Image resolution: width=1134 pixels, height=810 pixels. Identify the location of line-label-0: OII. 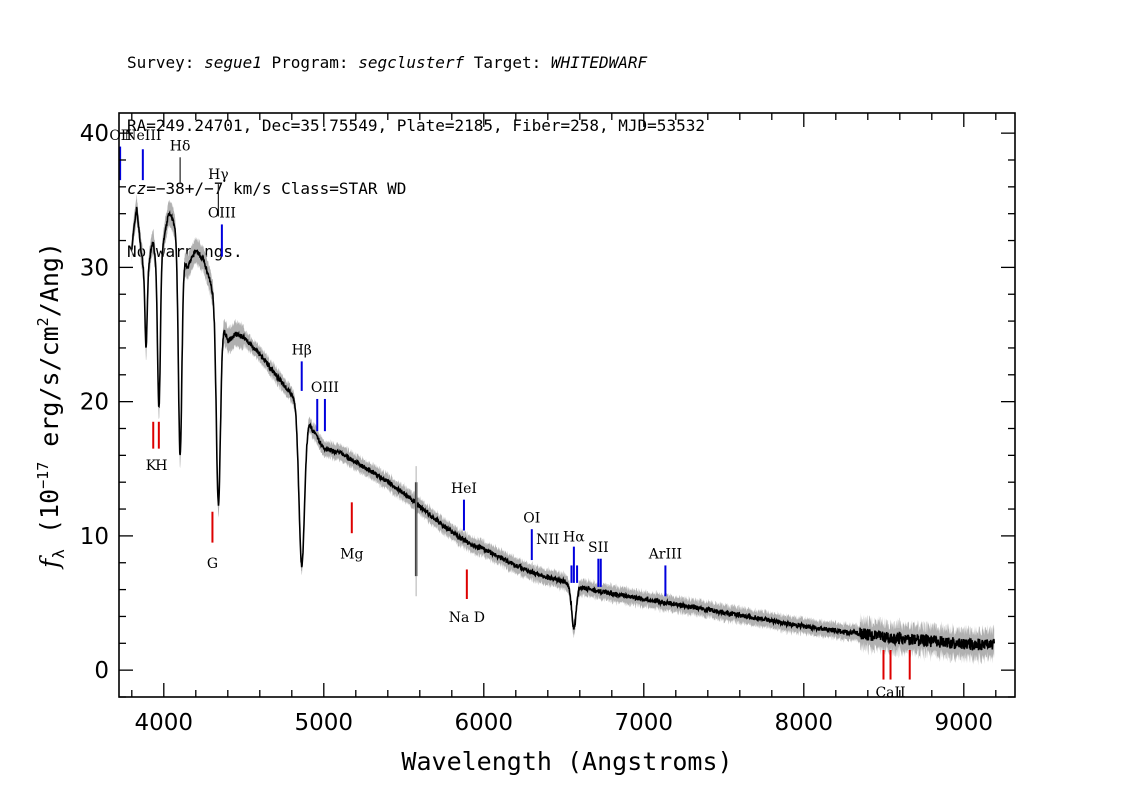
(120, 136).